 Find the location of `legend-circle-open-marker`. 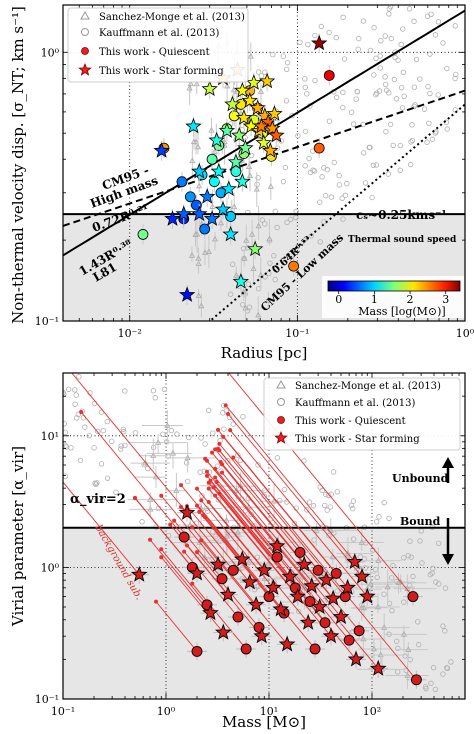

legend-circle-open-marker is located at coordinates (281, 402).